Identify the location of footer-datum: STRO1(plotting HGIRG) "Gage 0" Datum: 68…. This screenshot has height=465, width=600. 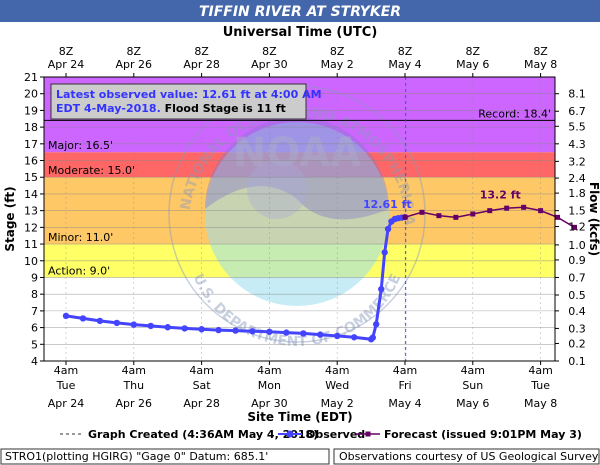
(136, 456).